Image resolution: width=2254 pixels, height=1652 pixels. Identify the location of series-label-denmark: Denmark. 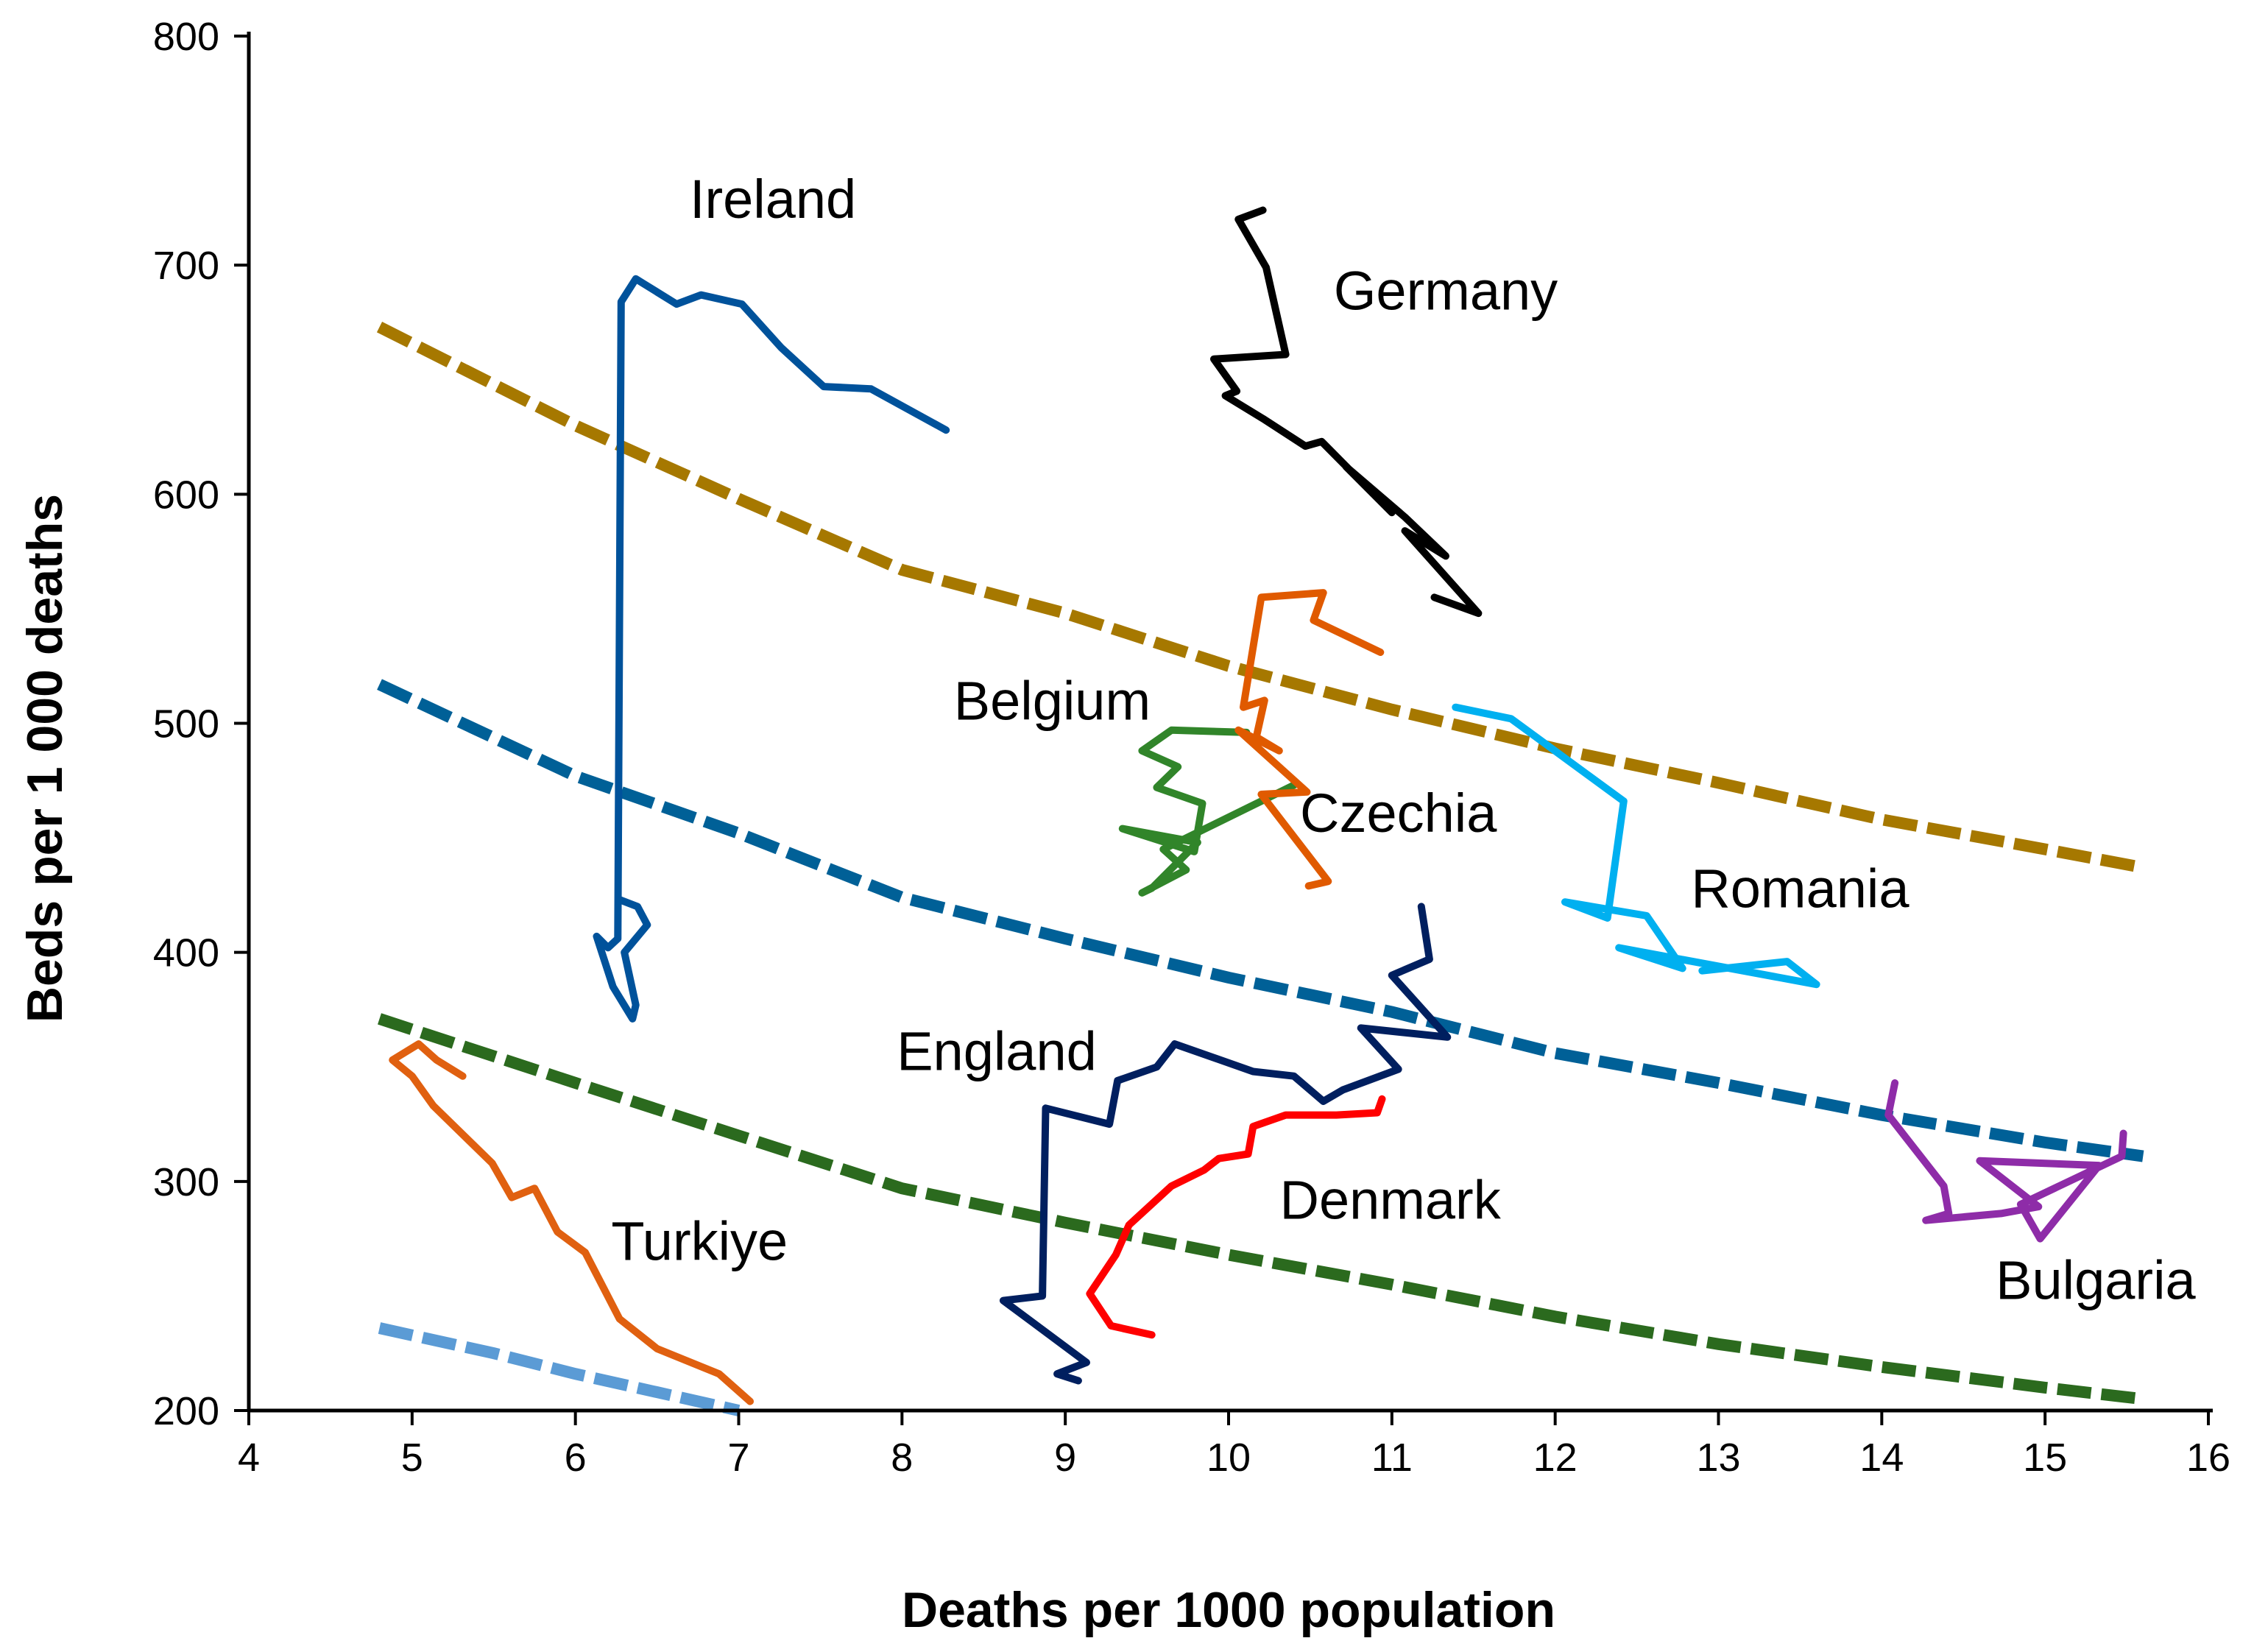
(1391, 1200).